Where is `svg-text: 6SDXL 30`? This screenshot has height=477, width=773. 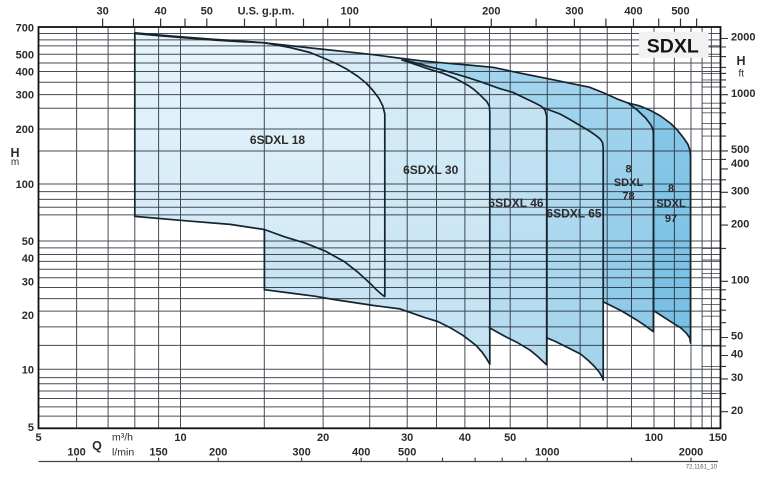 svg-text: 6SDXL 30 is located at coordinates (430, 170).